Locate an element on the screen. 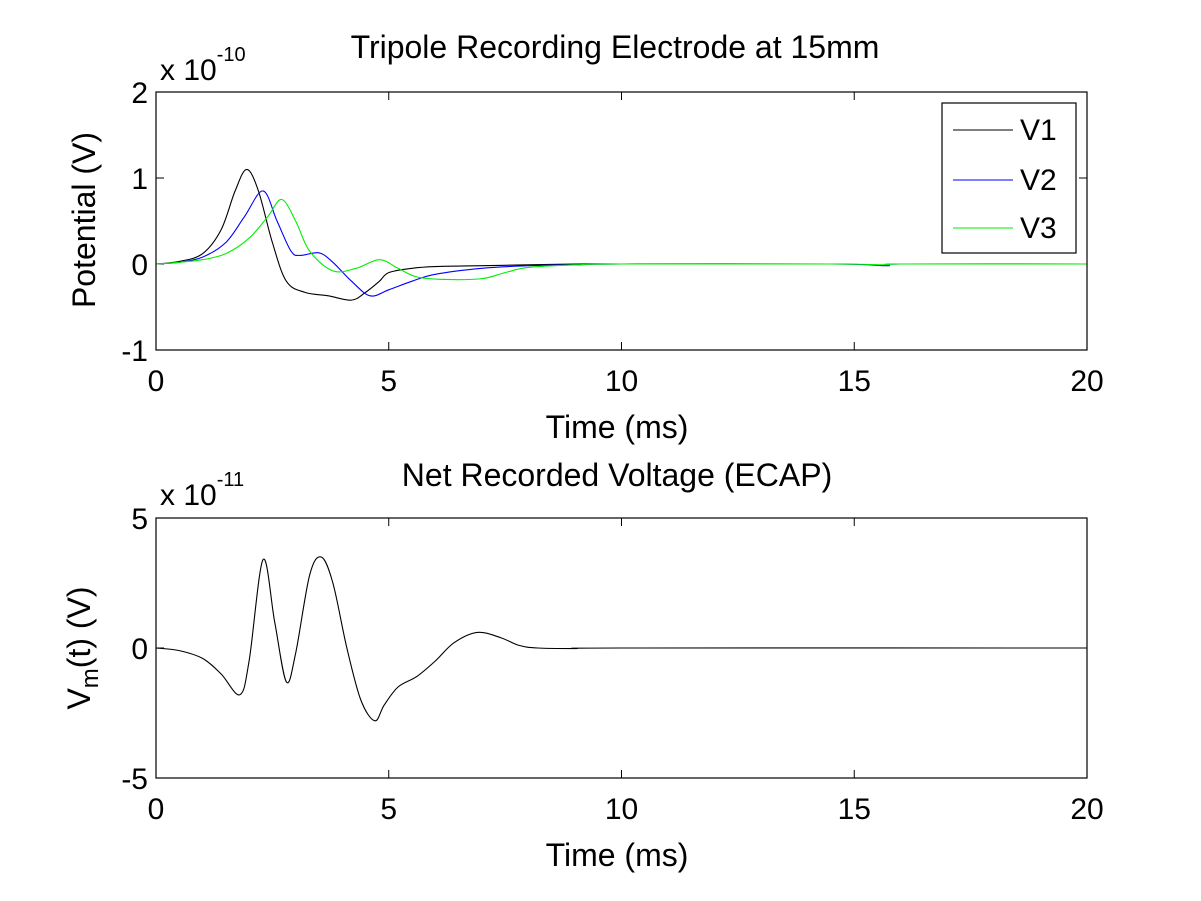 This screenshot has height=901, width=1201. bottom-x-tick-label: 5 is located at coordinates (388, 809).